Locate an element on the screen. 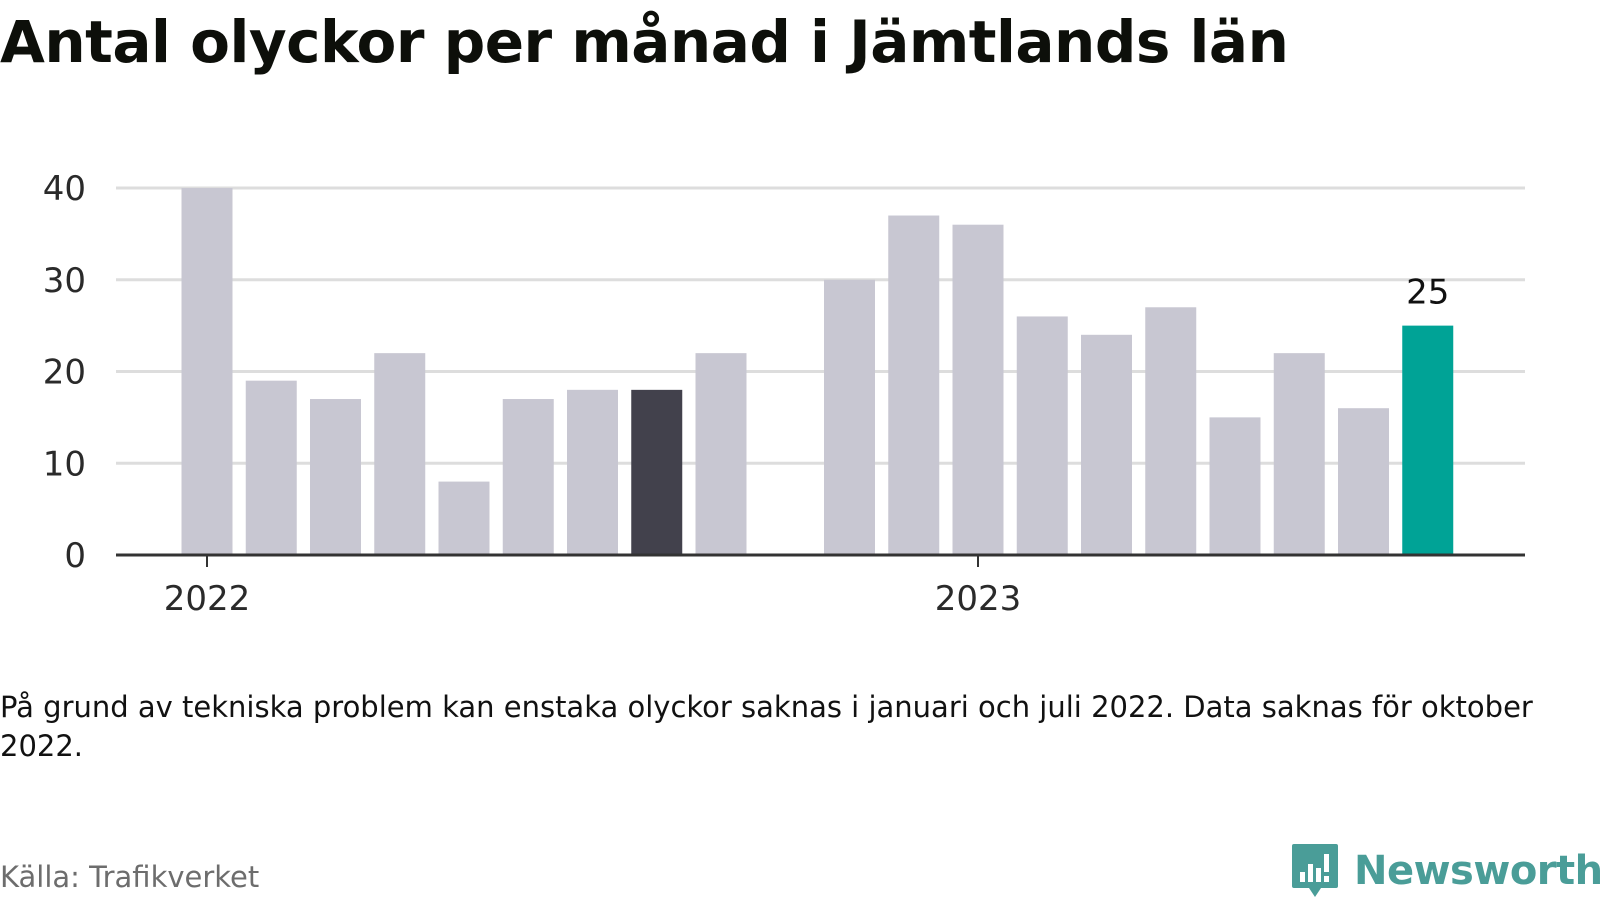 This screenshot has height=900, width=1600. data-label-2023-08: 25 is located at coordinates (1427, 293).